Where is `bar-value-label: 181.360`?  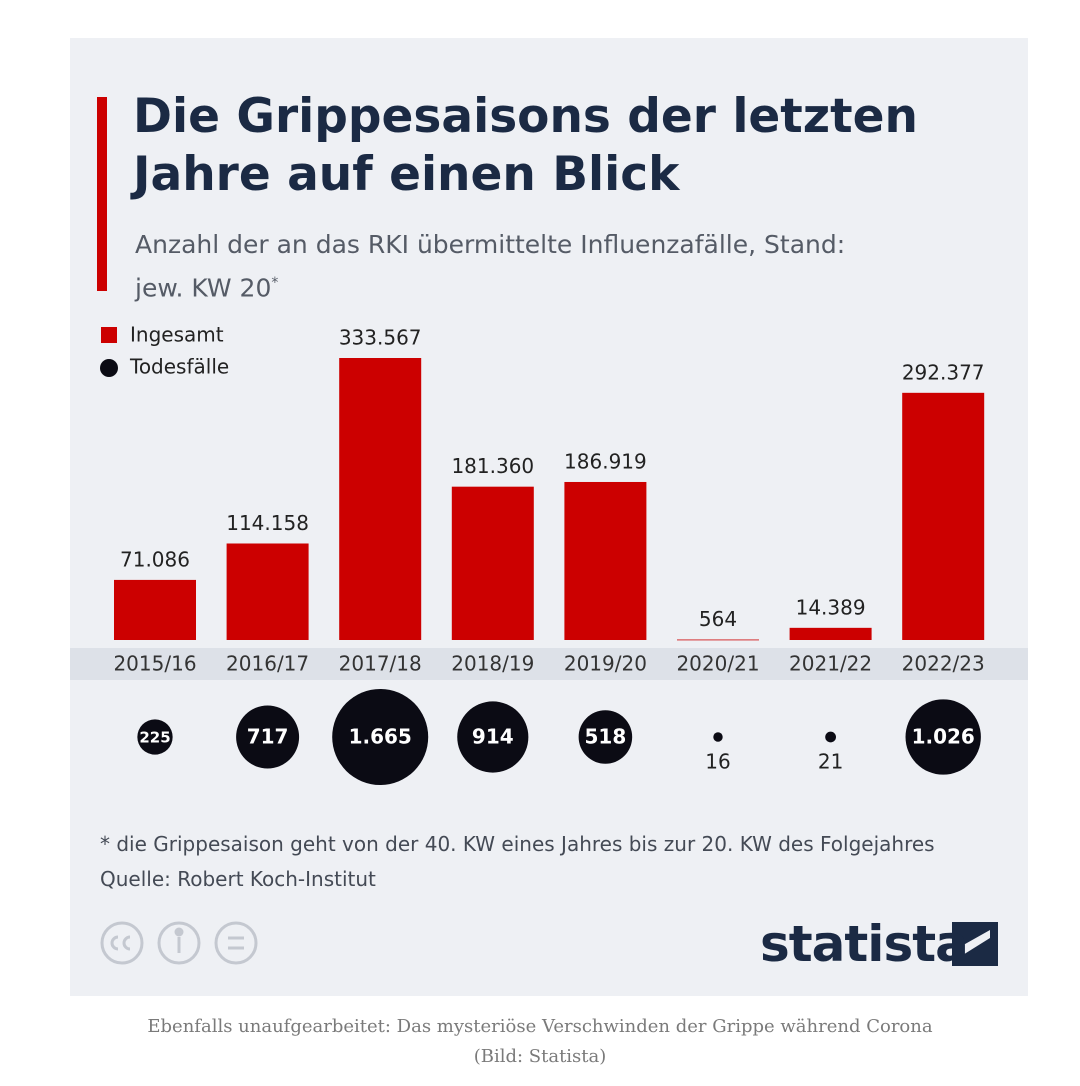 bar-value-label: 181.360 is located at coordinates (492, 466).